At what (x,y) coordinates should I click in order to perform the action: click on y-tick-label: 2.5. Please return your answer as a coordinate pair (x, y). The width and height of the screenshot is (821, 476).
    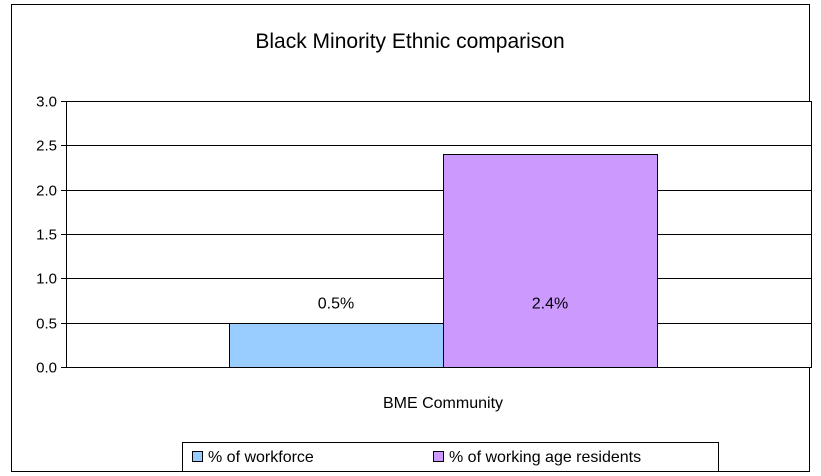
    Looking at the image, I should click on (46, 146).